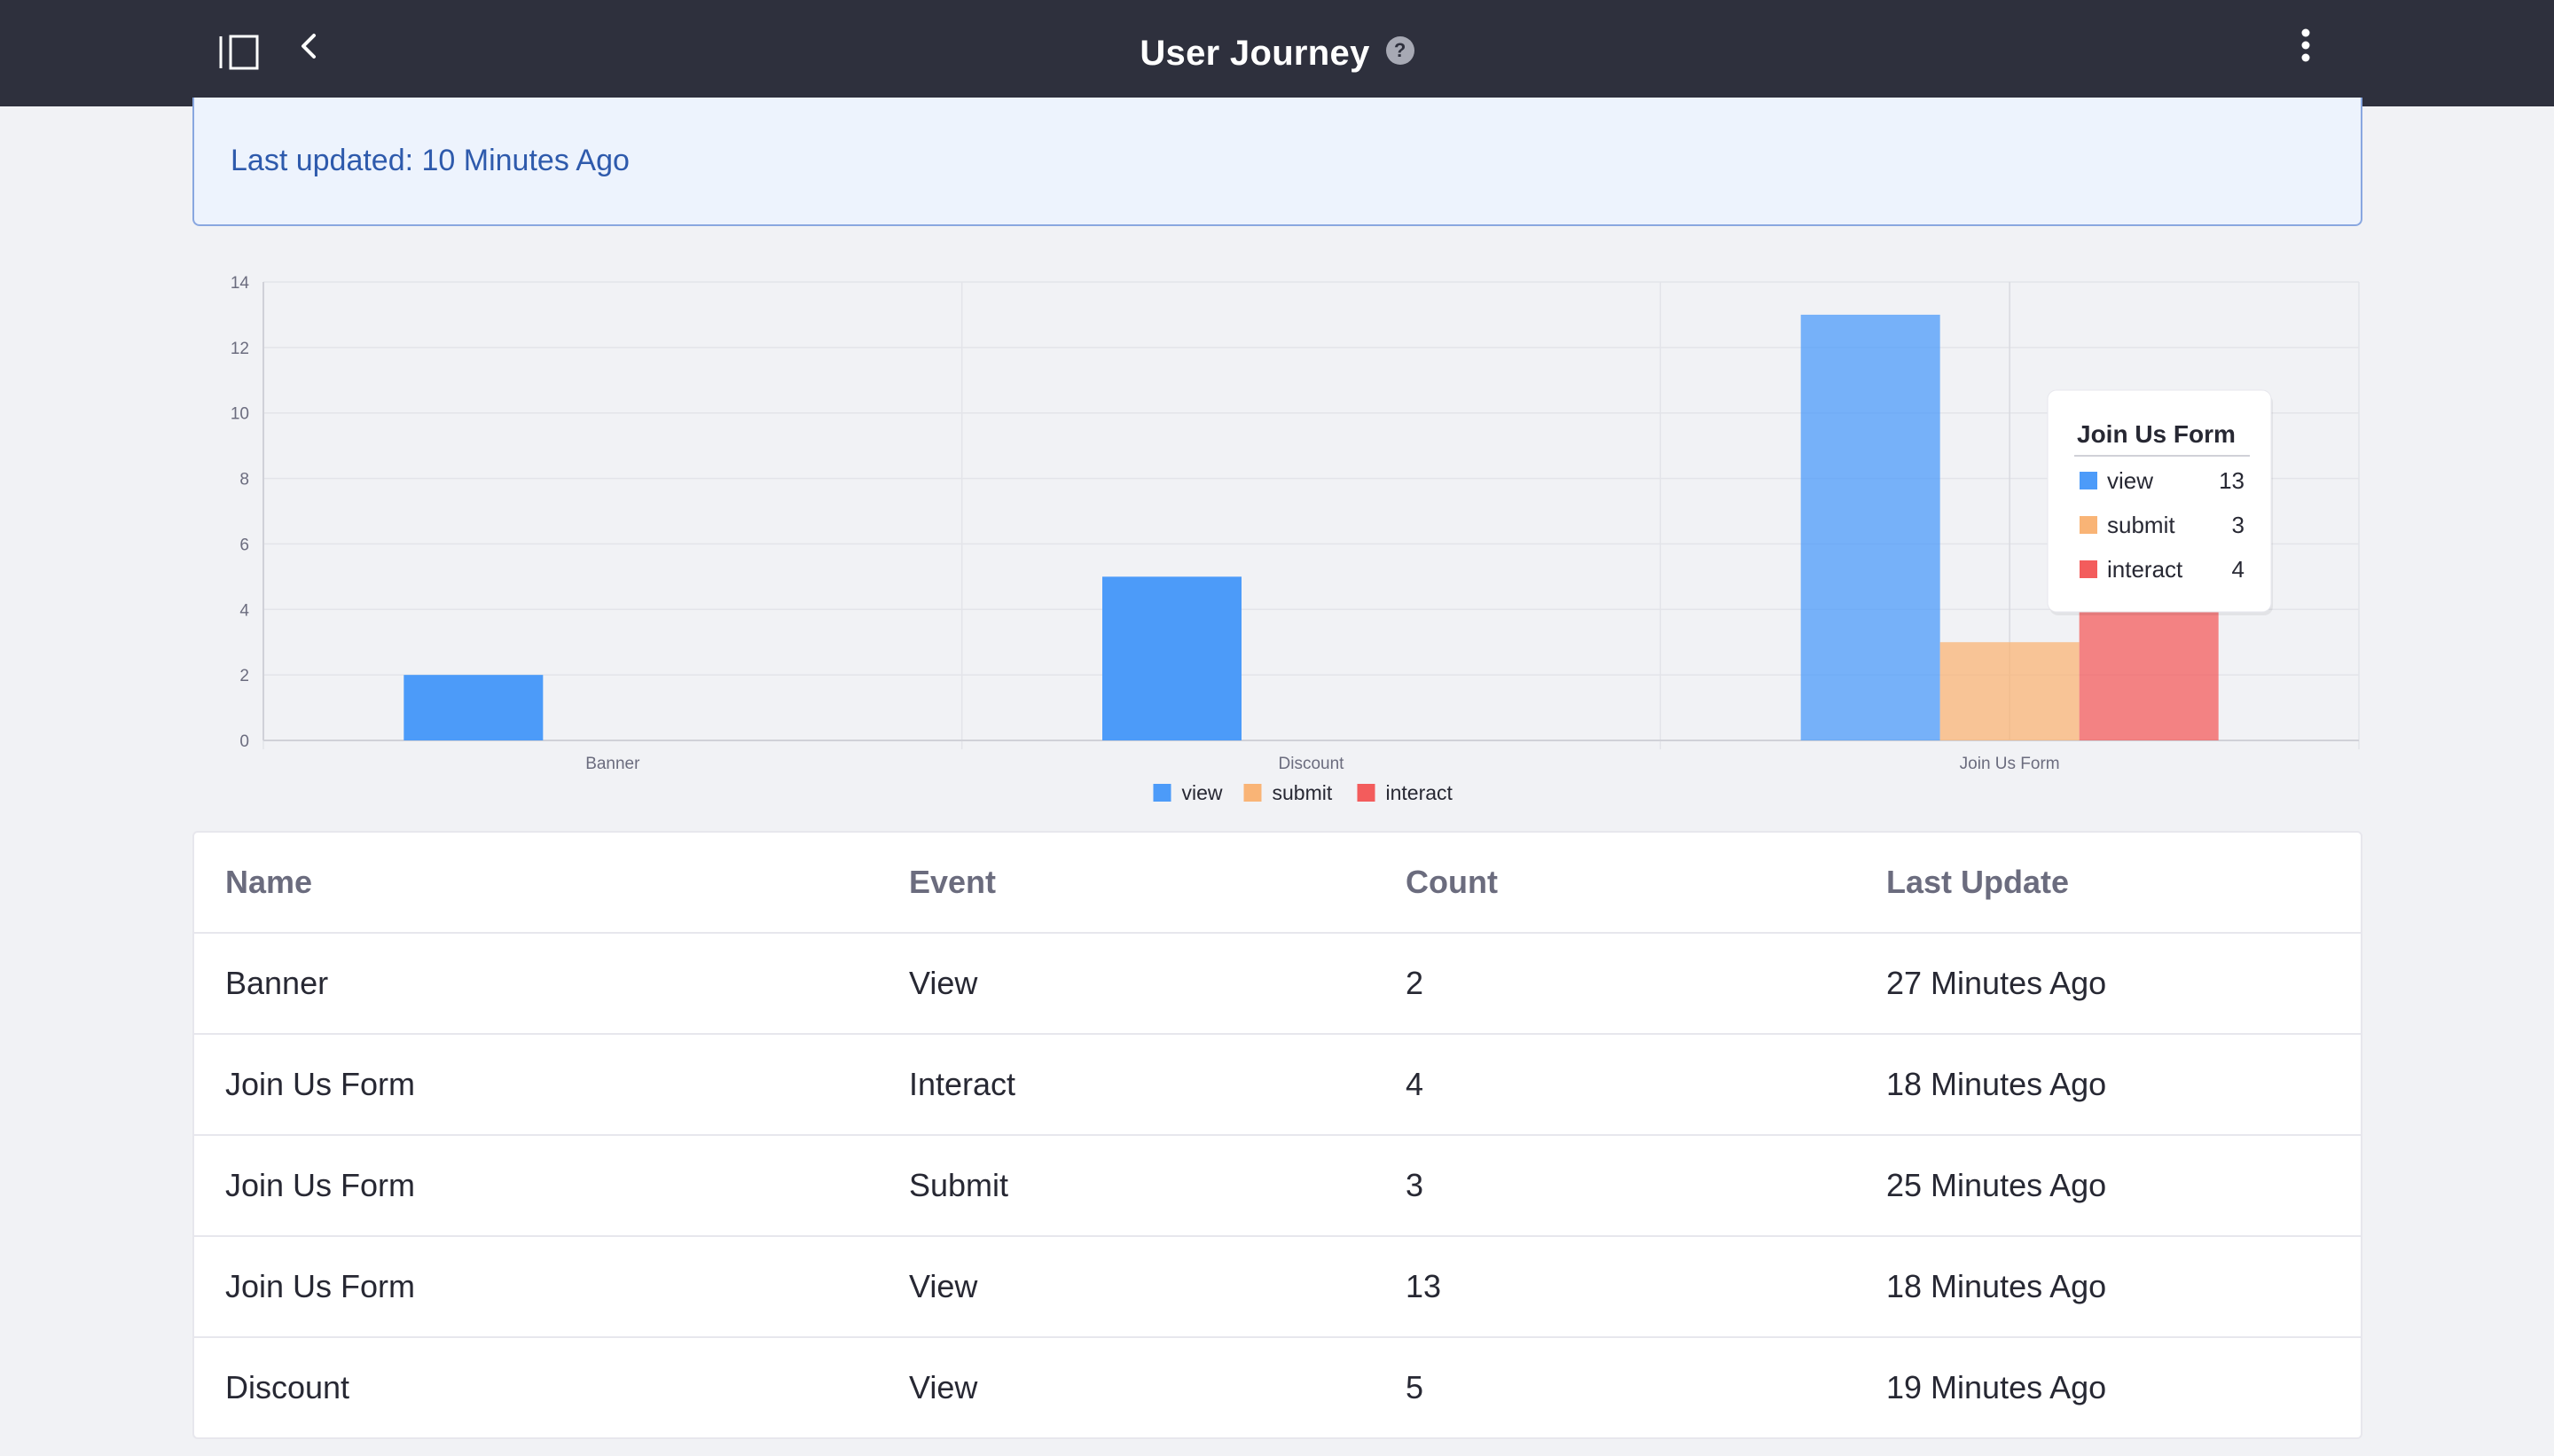 The height and width of the screenshot is (1456, 2554). I want to click on cell-count: 13, so click(1424, 1286).